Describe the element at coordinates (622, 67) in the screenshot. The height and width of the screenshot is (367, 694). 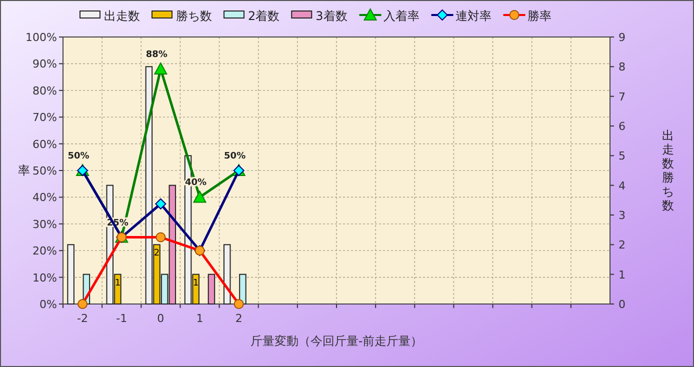
I see `y2-tick-label: 8` at that location.